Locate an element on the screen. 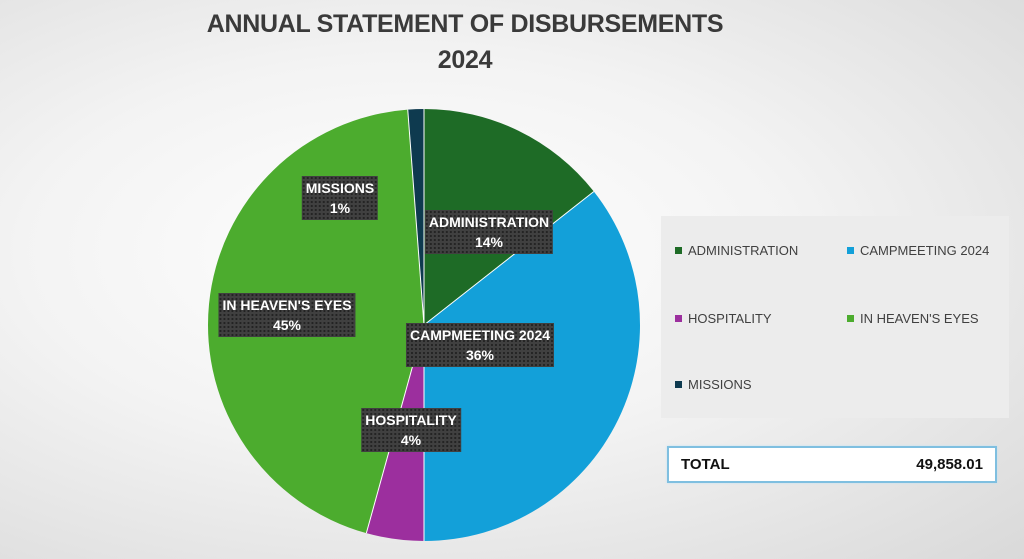 Image resolution: width=1024 pixels, height=559 pixels. total-box: TOTAL 49,858.01 is located at coordinates (832, 464).